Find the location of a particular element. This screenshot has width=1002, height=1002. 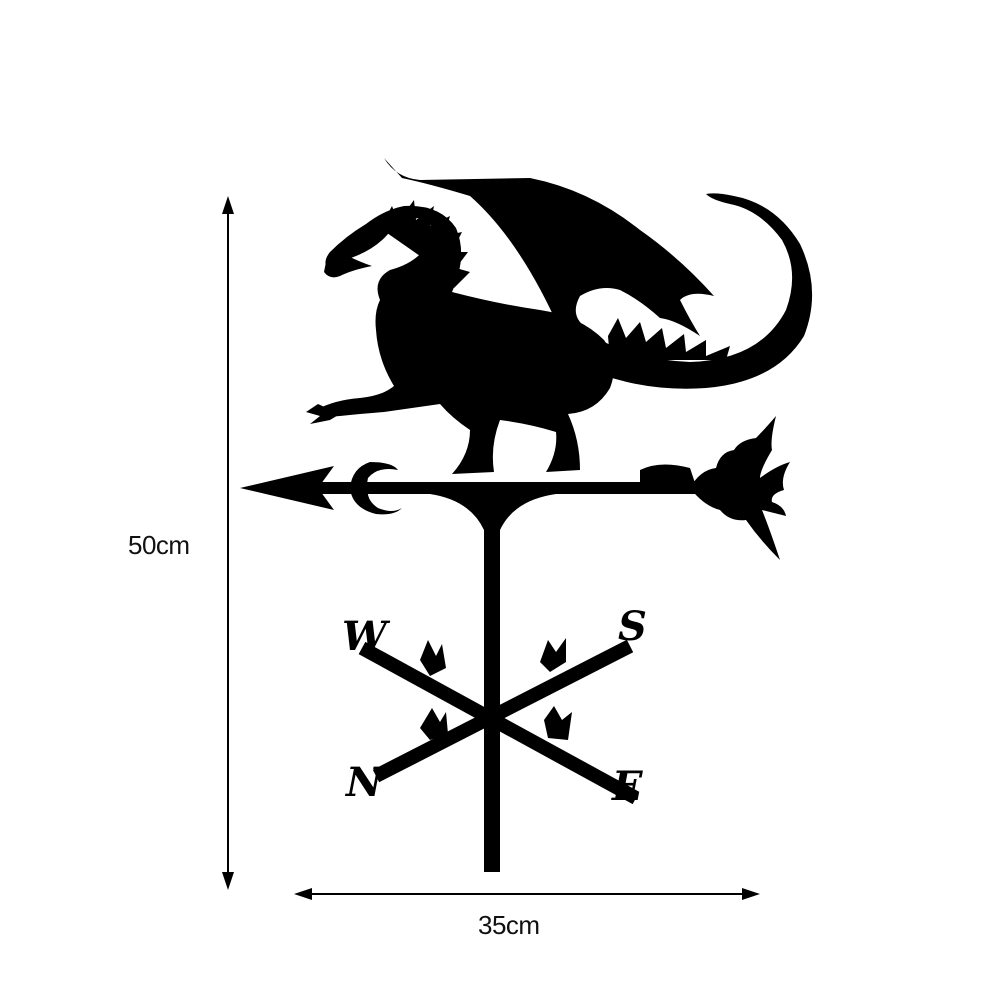

compass-south-label: S is located at coordinates (632, 626).